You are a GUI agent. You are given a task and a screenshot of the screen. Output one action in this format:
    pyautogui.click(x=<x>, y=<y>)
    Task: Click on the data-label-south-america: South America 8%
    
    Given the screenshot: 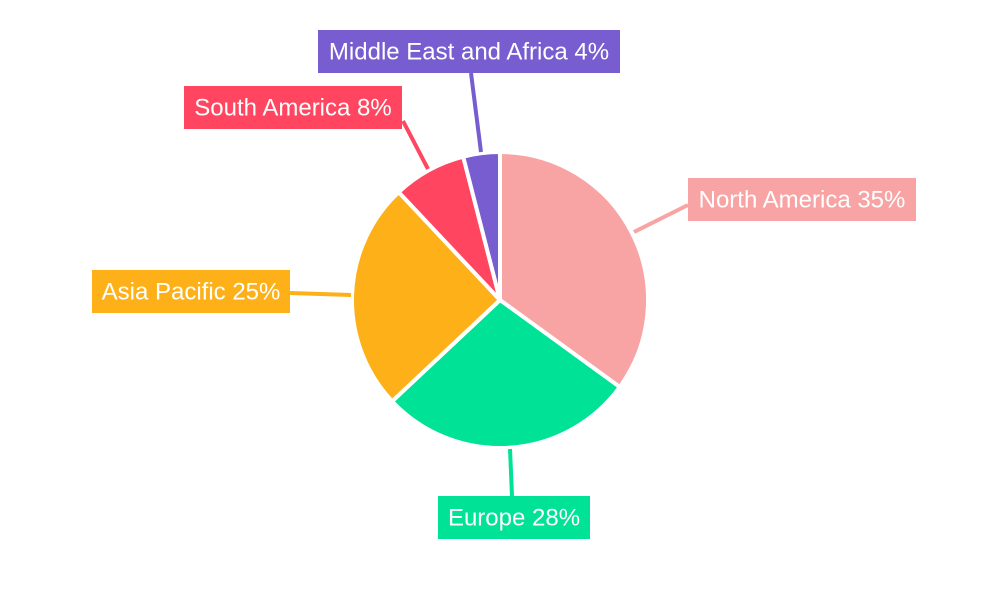 What is the action you would take?
    pyautogui.click(x=292, y=108)
    